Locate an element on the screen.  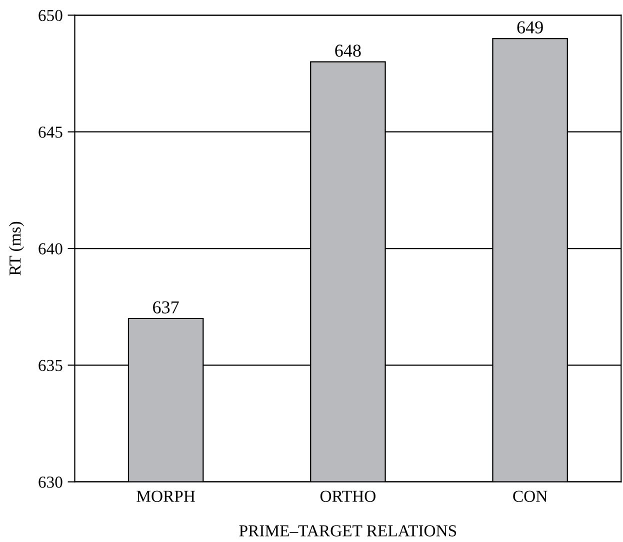
y-axis-title: RT (ms) is located at coordinates (16, 249).